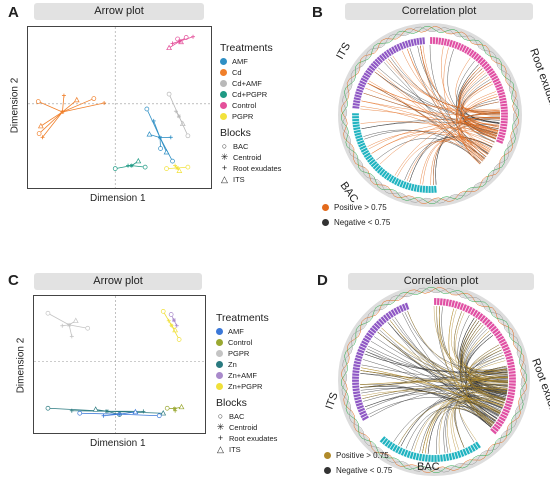  Describe the element at coordinates (220, 449) in the screenshot. I see `triangle-icon: △` at that location.